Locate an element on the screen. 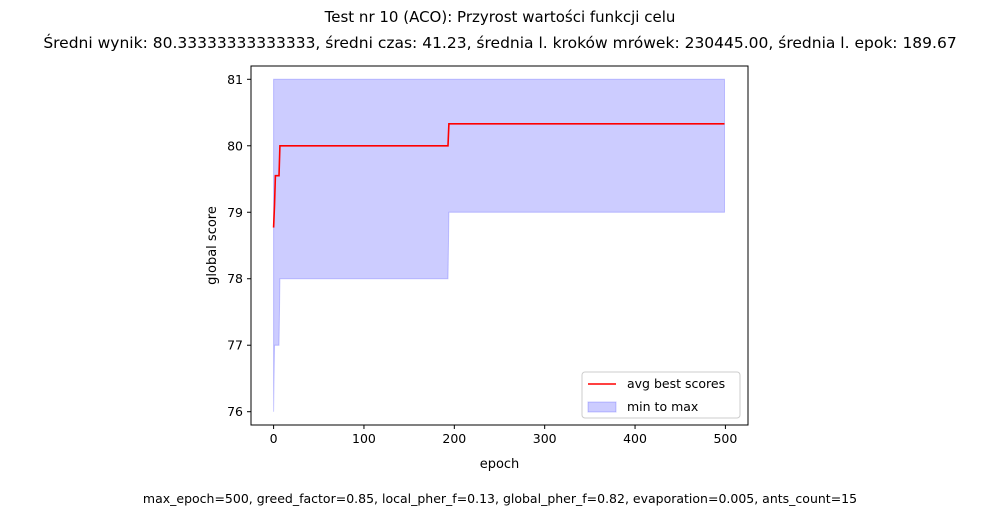 This screenshot has width=1000, height=517. x-tick-label: 500 is located at coordinates (725, 438).